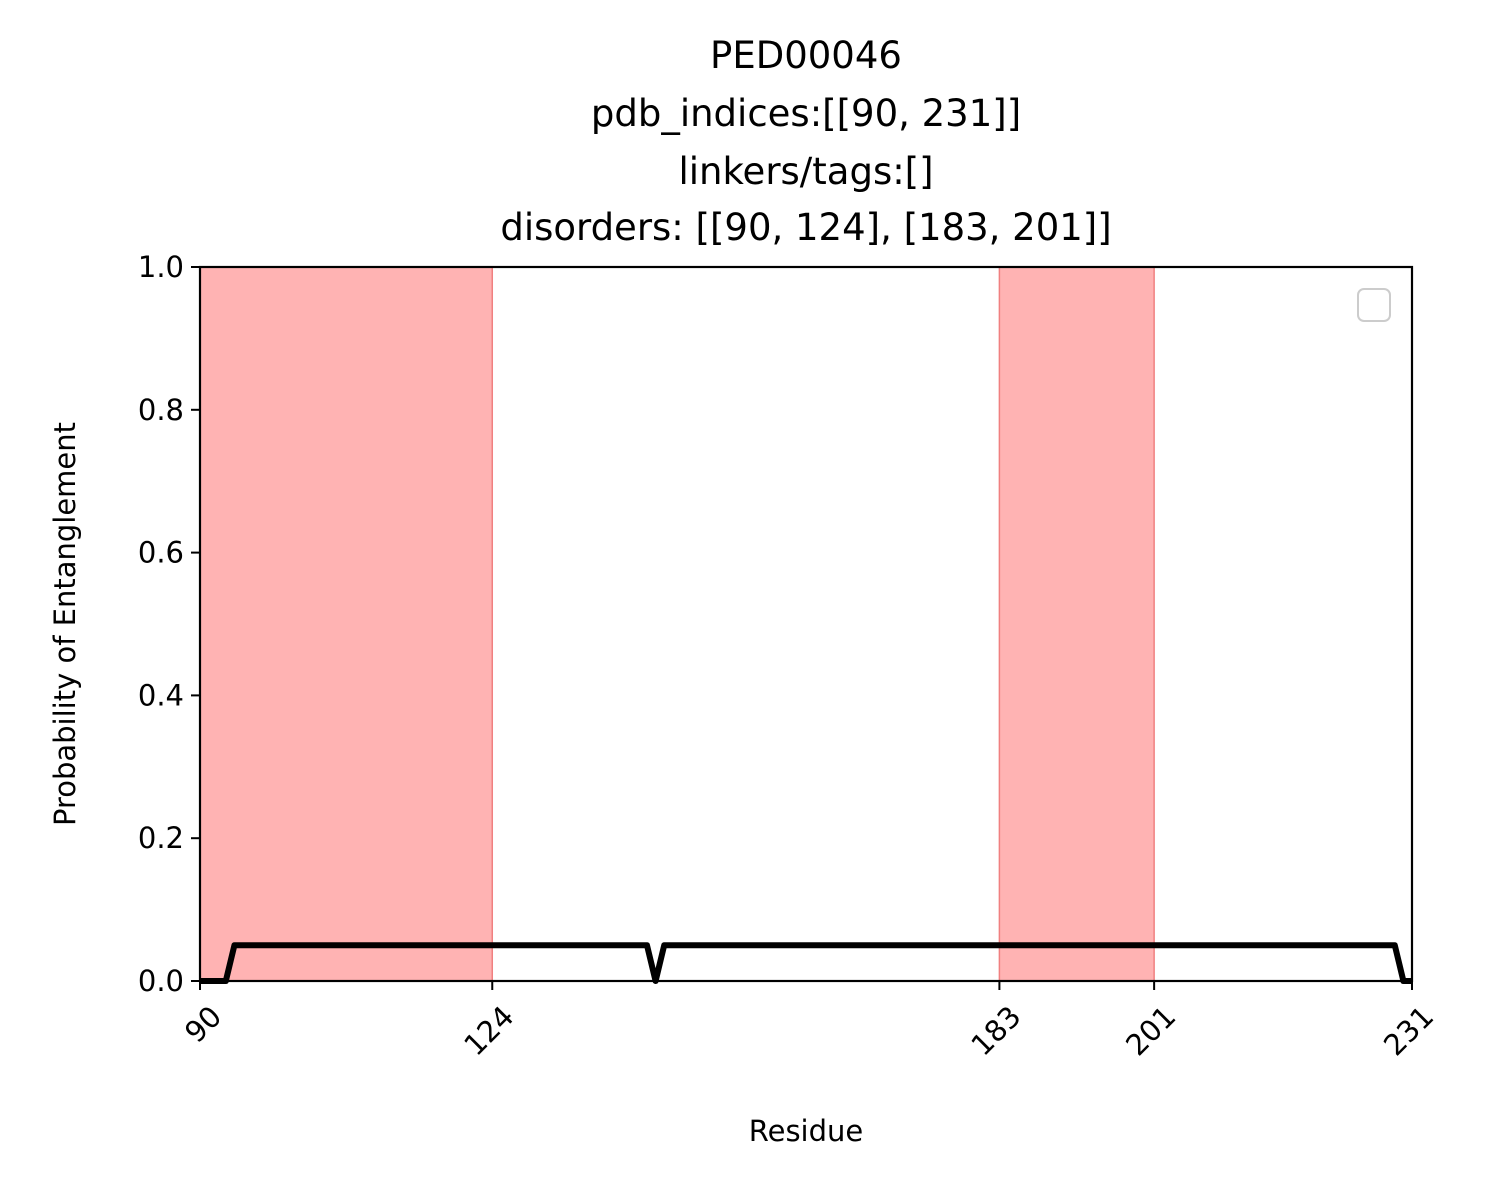  What do you see at coordinates (1374, 305) in the screenshot?
I see `legend-box` at bounding box center [1374, 305].